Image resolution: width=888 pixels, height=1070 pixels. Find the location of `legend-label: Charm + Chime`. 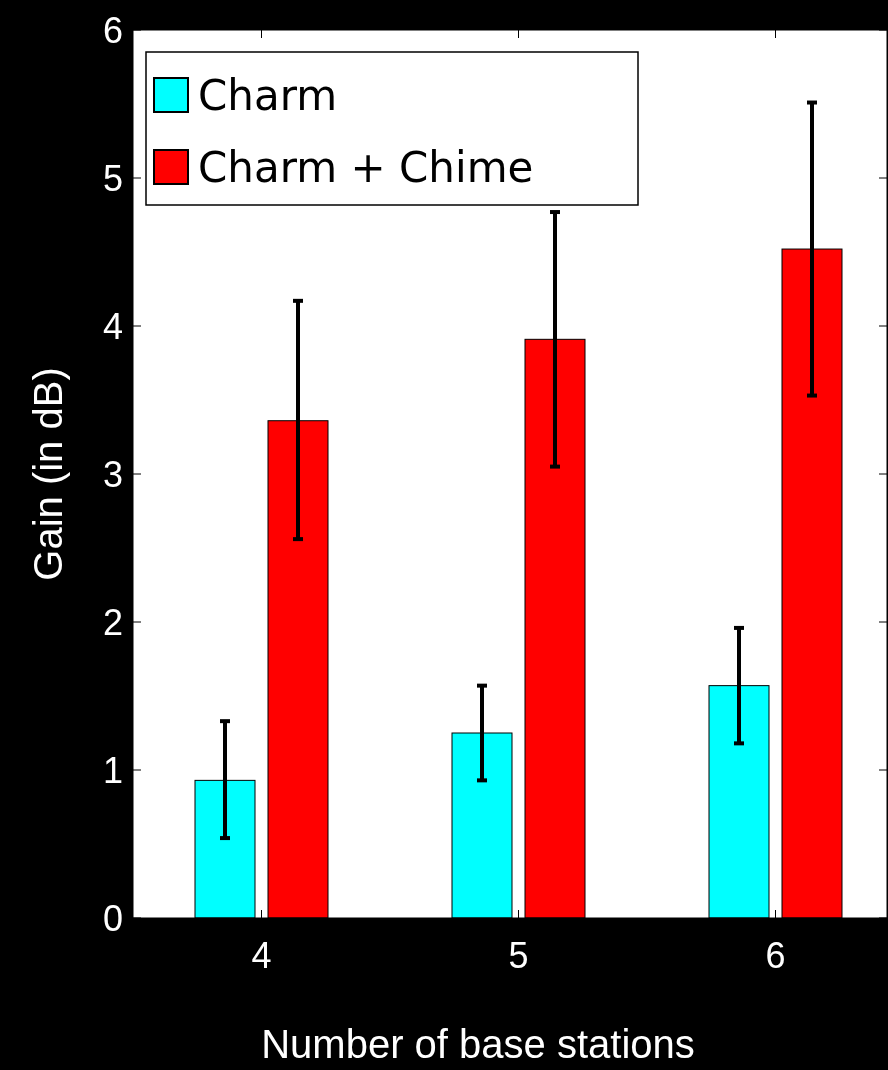

legend-label: Charm + Chime is located at coordinates (366, 167).